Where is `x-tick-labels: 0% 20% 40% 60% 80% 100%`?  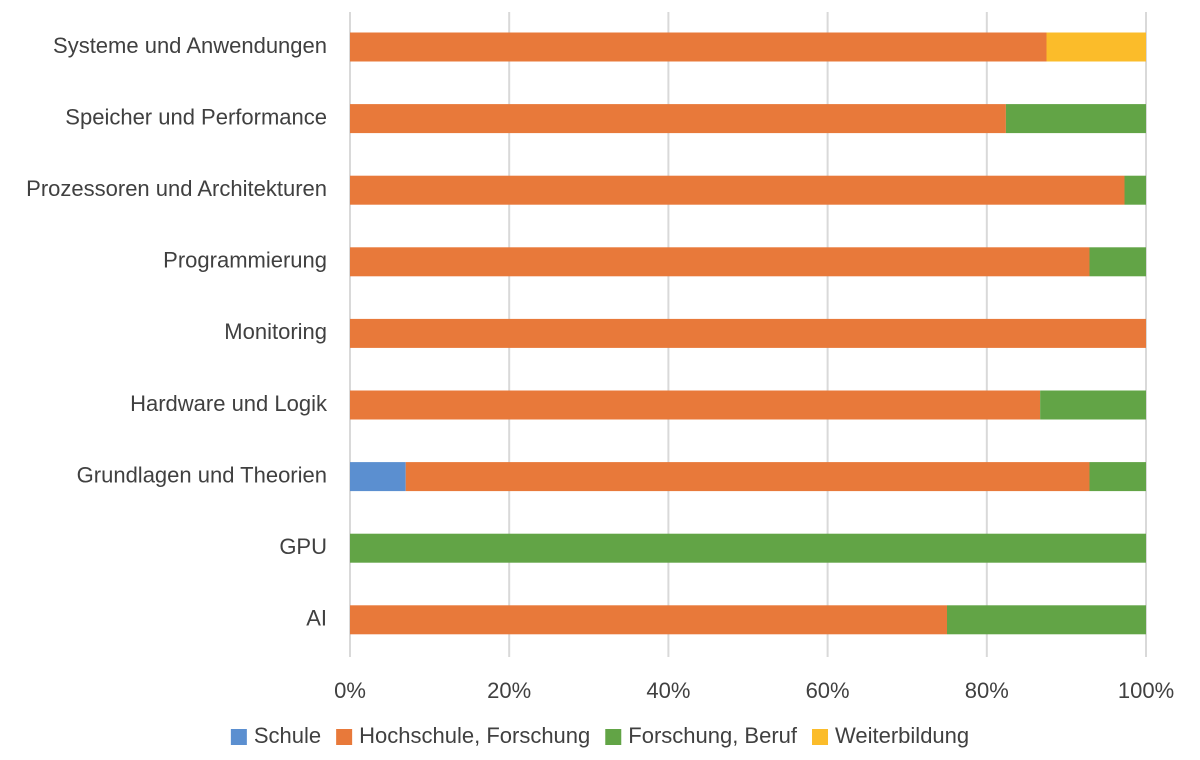
x-tick-labels: 0% 20% 40% 60% 80% 100% is located at coordinates (754, 690).